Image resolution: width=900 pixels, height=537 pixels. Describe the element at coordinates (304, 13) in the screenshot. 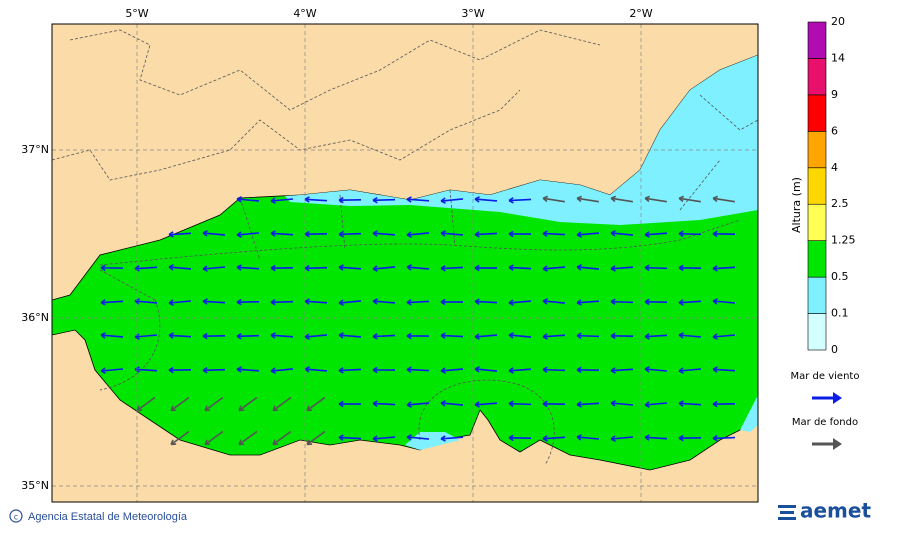

I see `lon-label: 4°W` at that location.